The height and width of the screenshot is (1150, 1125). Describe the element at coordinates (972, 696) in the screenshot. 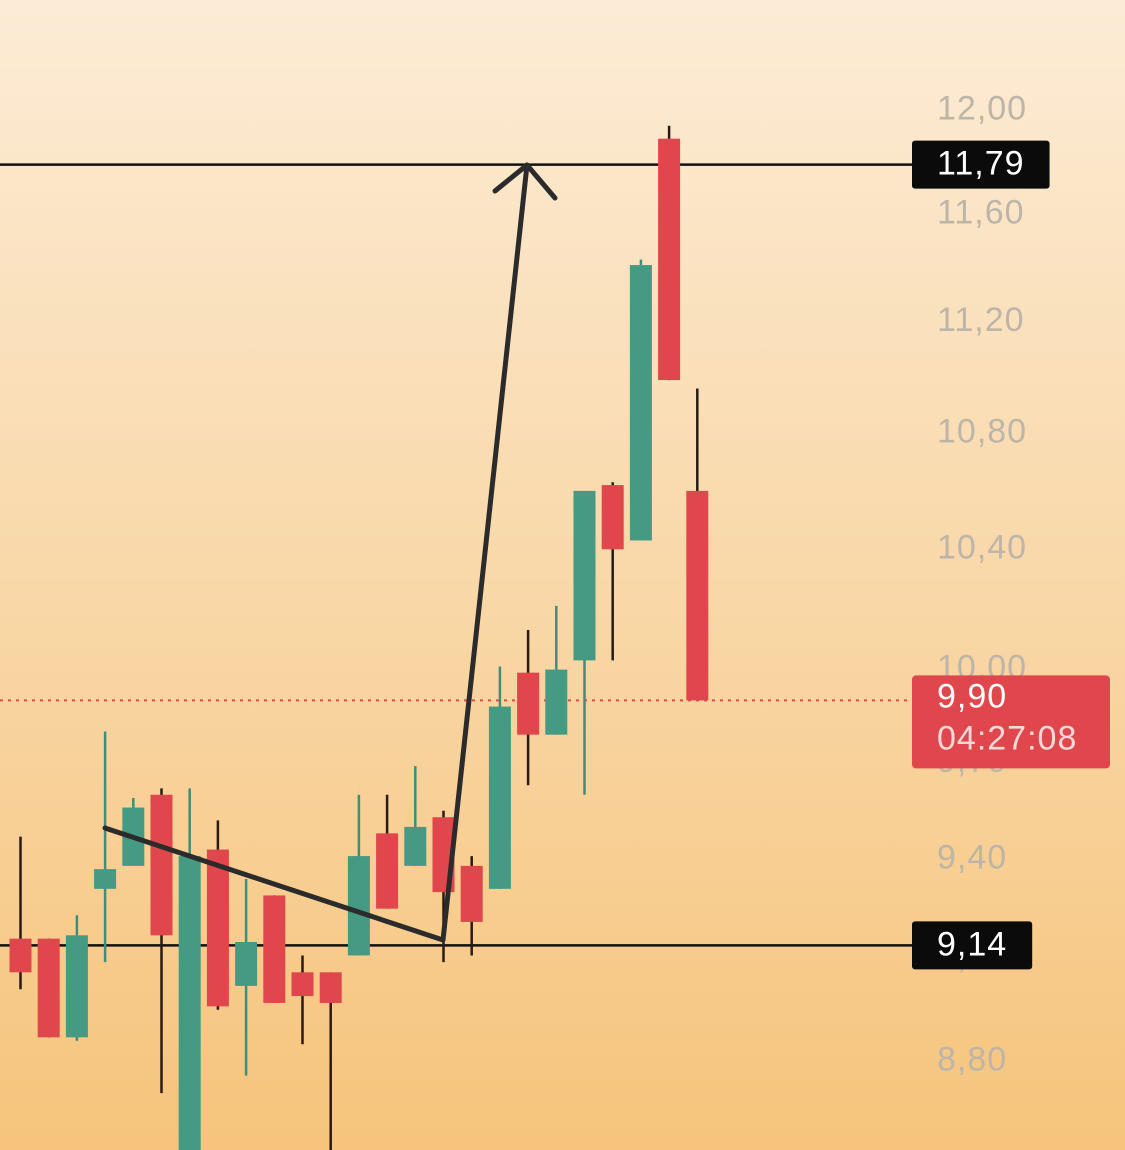

I see `price-label: 9,90` at that location.